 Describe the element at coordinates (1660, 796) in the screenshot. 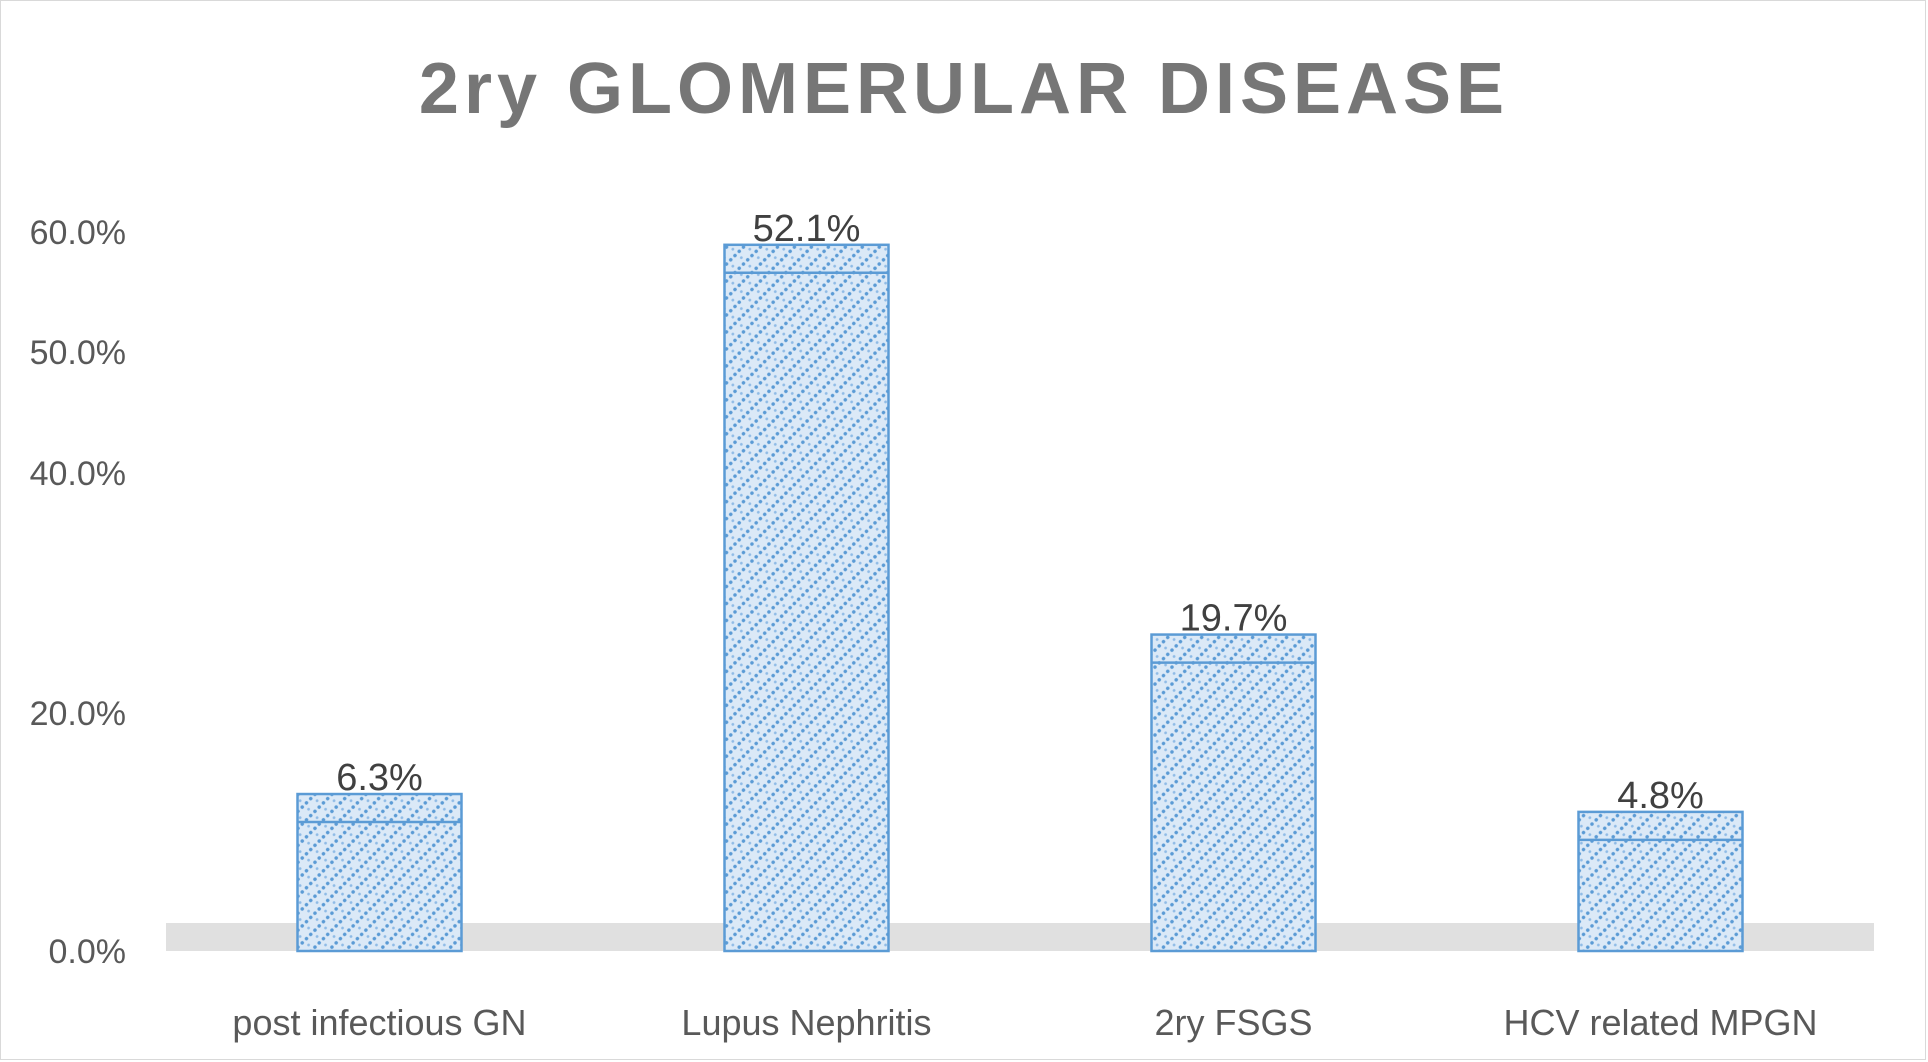

I see `data-label: 4.8%` at that location.